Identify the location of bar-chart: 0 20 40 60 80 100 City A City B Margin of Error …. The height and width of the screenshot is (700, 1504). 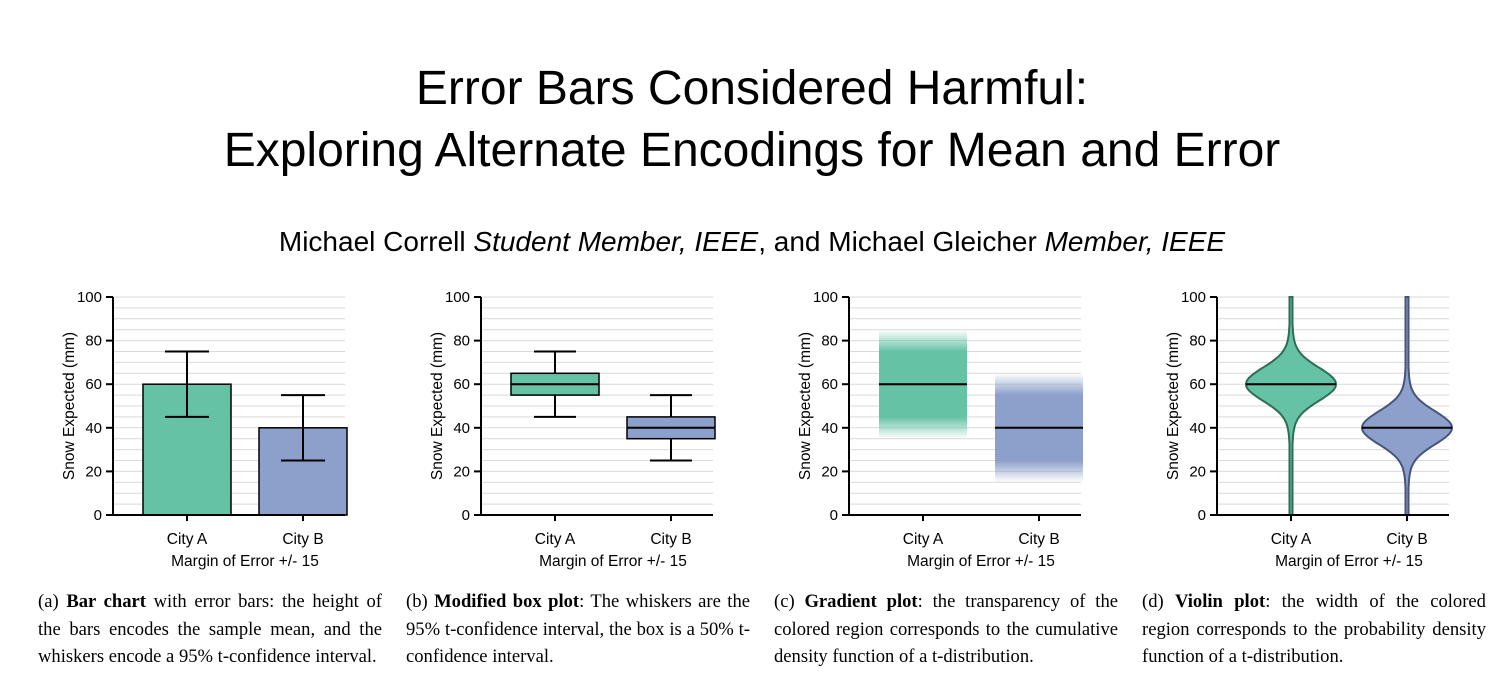
(204, 429).